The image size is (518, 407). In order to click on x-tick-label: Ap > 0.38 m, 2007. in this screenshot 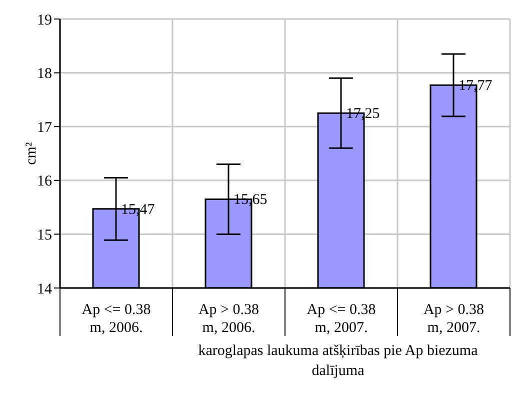, I will do `click(453, 319)`.